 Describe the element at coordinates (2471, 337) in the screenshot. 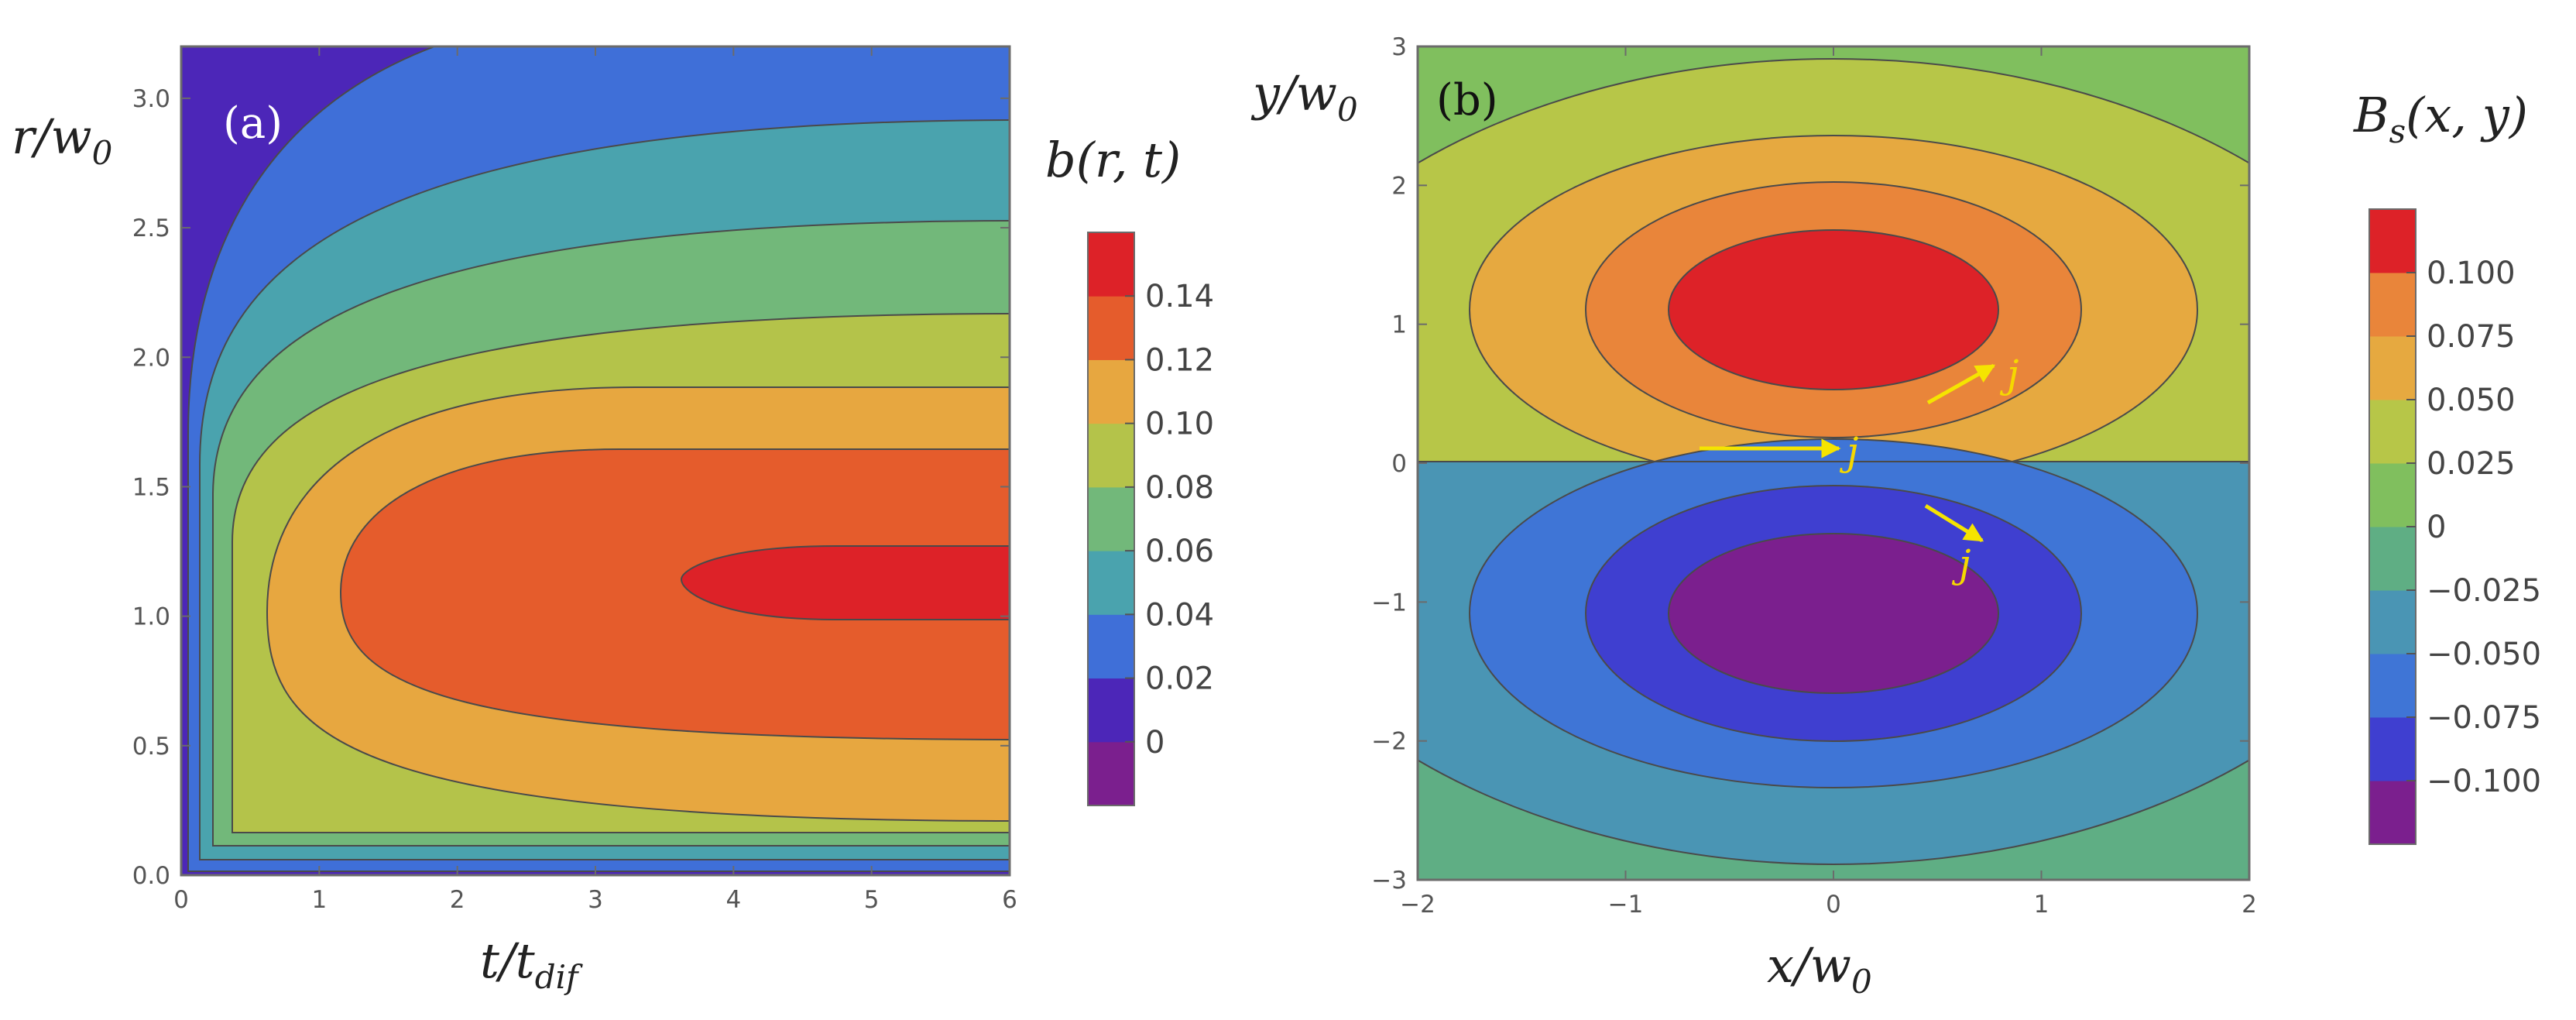

I see `colorbar-b-tick-label: 0.075` at that location.